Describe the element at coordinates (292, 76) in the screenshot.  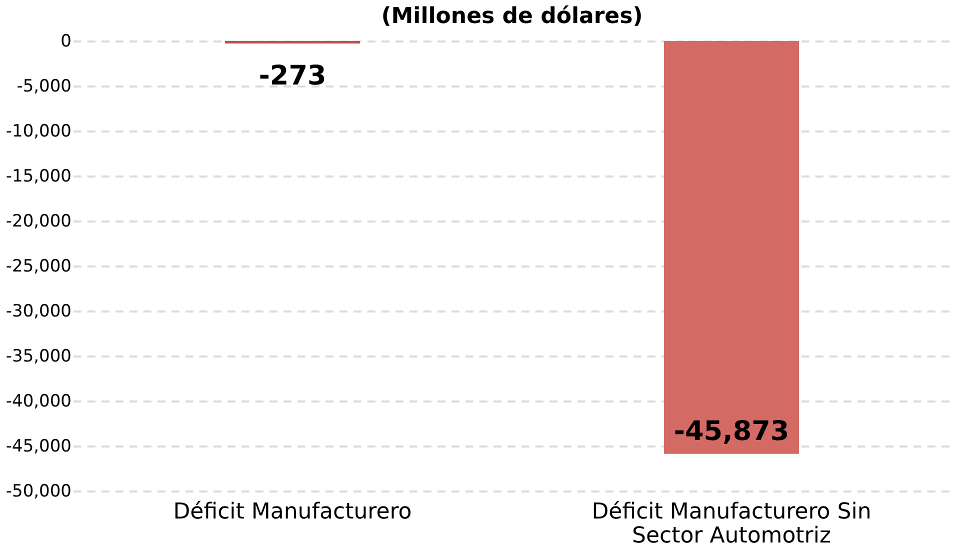
I see `data-label: -273` at that location.